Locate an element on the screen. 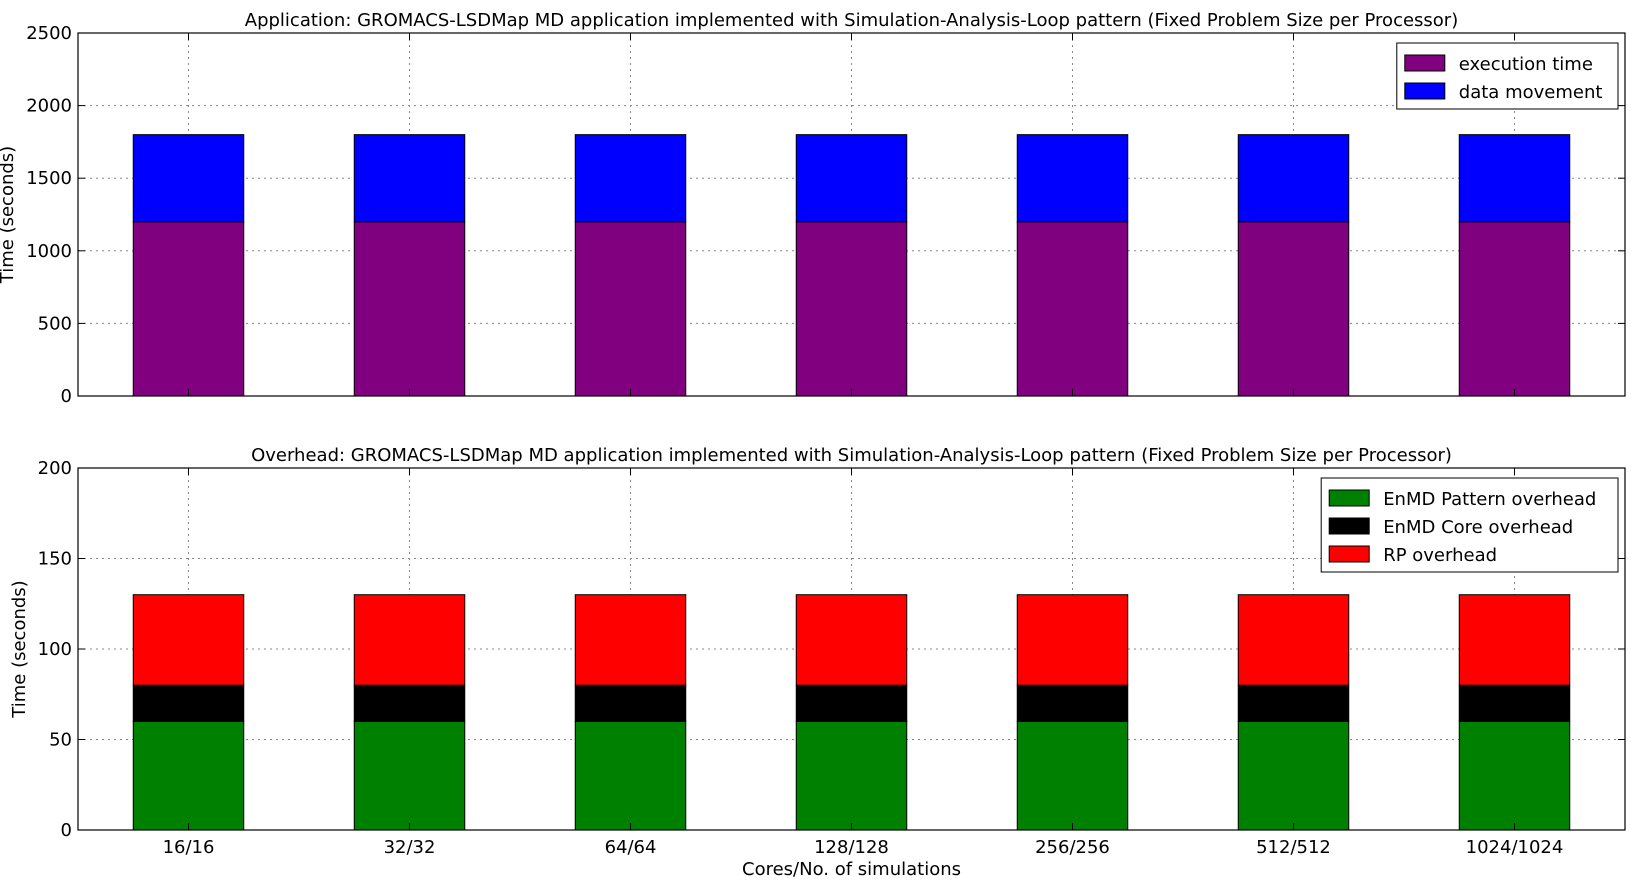  x-tick-label: 32/32 is located at coordinates (410, 847).